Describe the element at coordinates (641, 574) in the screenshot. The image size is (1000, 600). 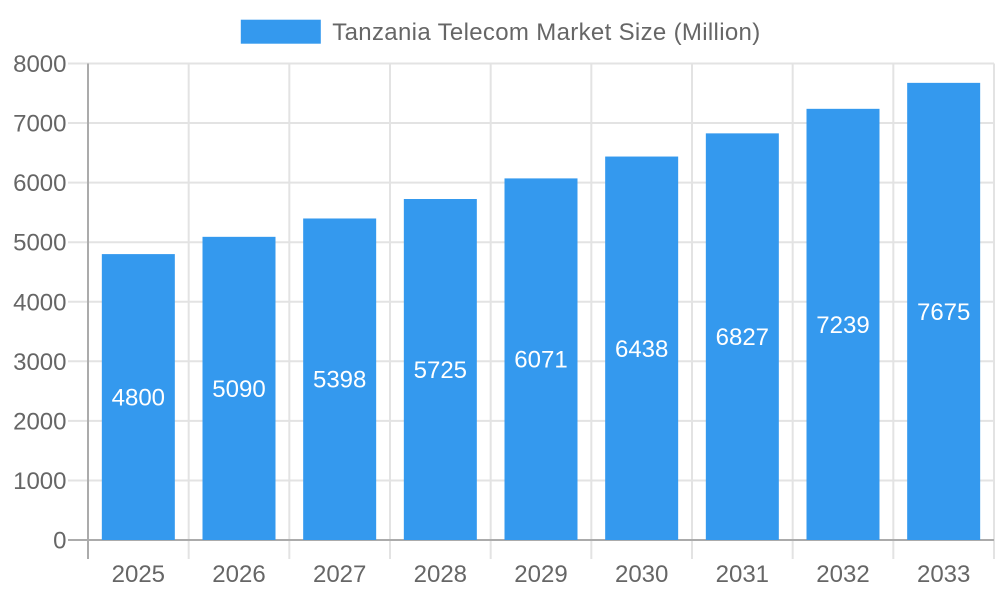
I see `svg-text: 2030` at that location.